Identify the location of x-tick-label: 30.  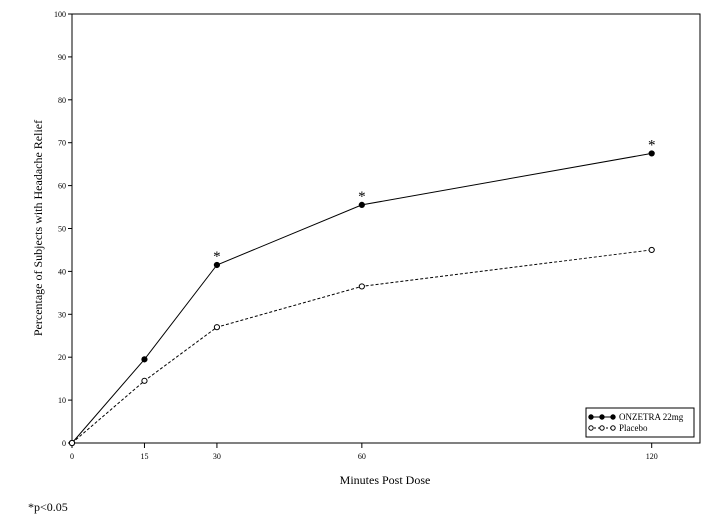
(217, 456).